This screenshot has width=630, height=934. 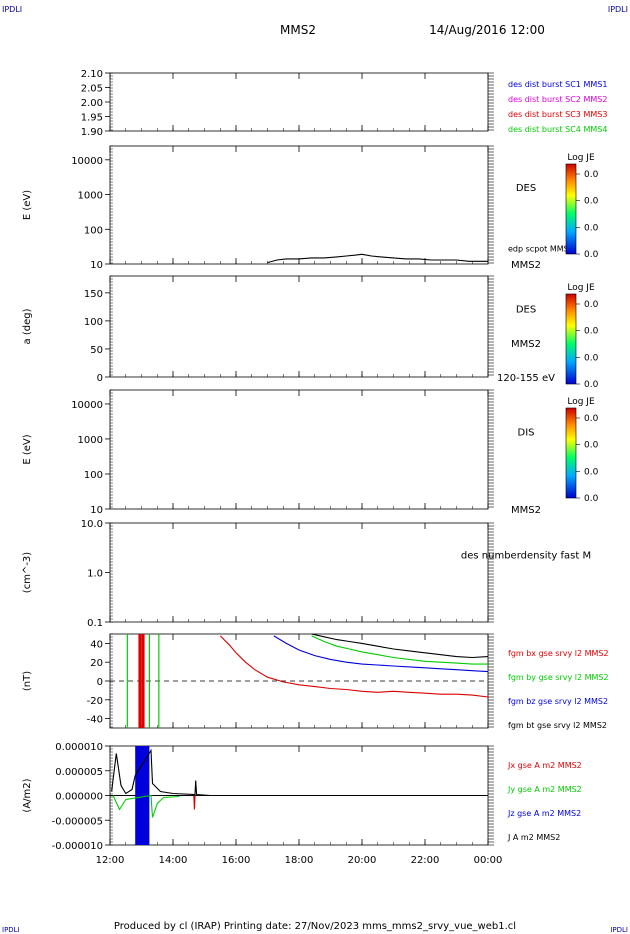 I want to click on legend-entry: des dist burst SC1 MMS1, so click(x=557, y=84).